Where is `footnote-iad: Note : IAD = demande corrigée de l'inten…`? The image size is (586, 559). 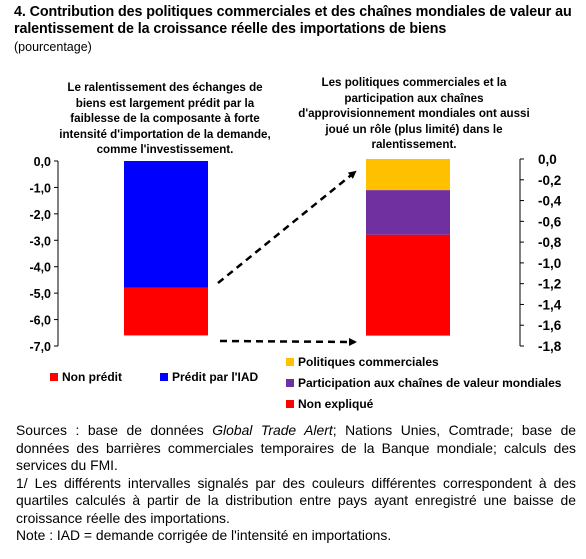
footnote-iad: Note : IAD = demande corrigée de l'inten… is located at coordinates (204, 535).